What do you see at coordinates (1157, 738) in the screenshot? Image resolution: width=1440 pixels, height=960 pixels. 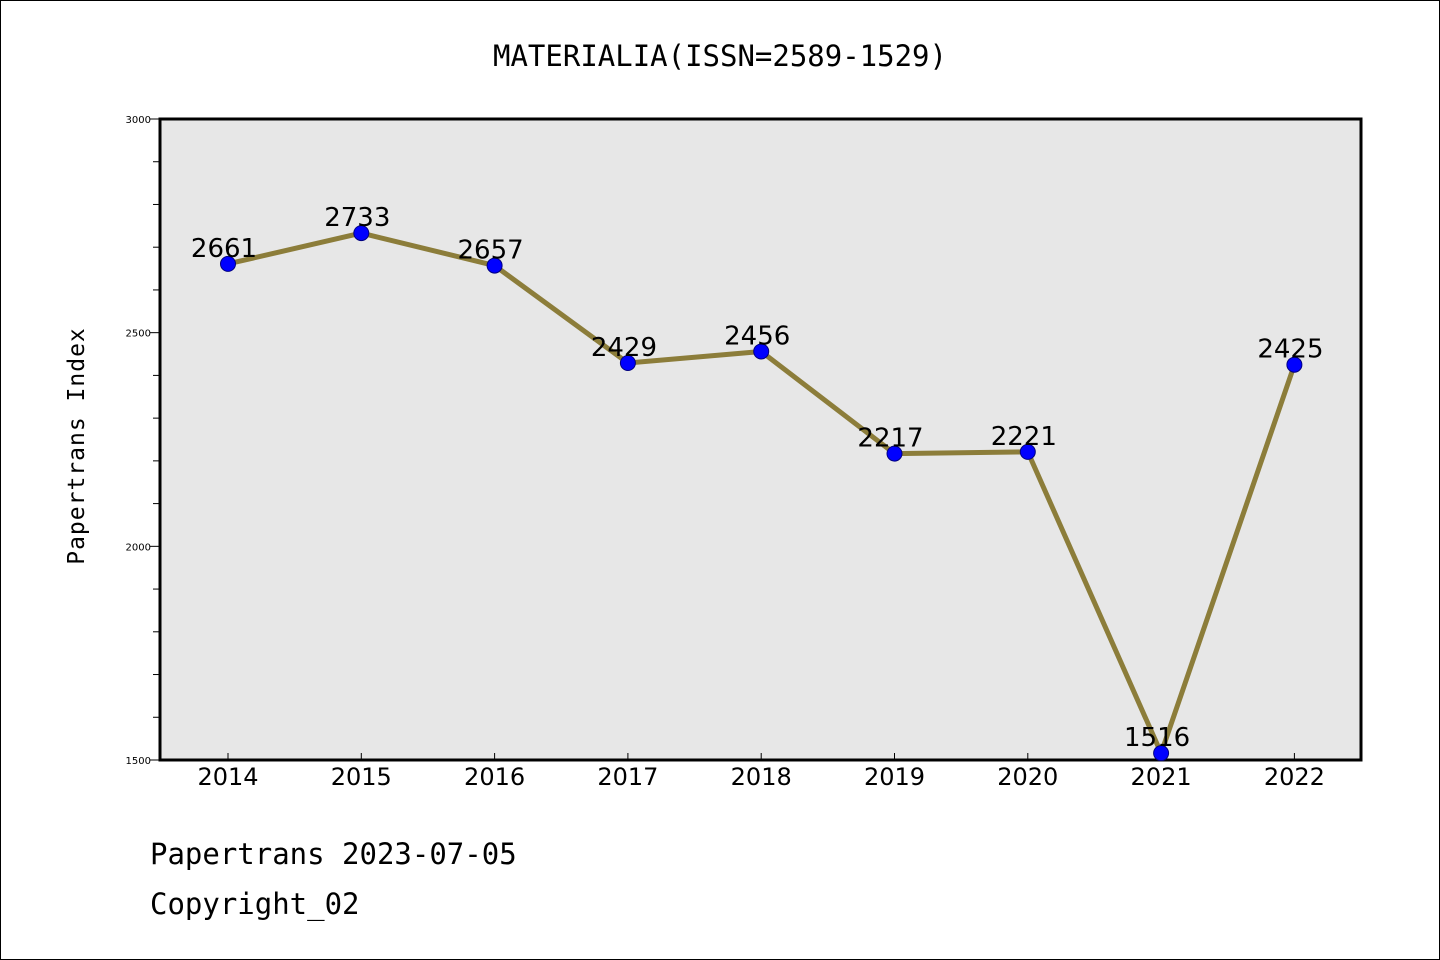 I see `data-label: 1516` at bounding box center [1157, 738].